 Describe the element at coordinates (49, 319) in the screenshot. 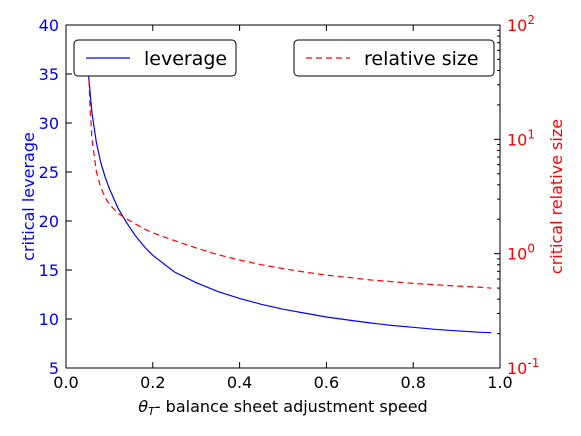

I see `y-left-tick-label: 10` at that location.